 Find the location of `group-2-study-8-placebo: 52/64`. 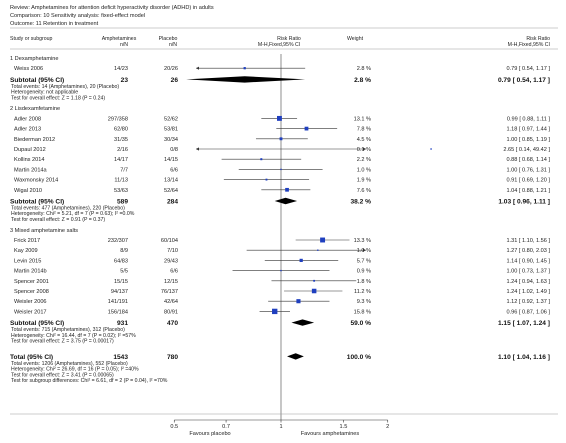

group-2-study-8-placebo: 52/64 is located at coordinates (171, 191).